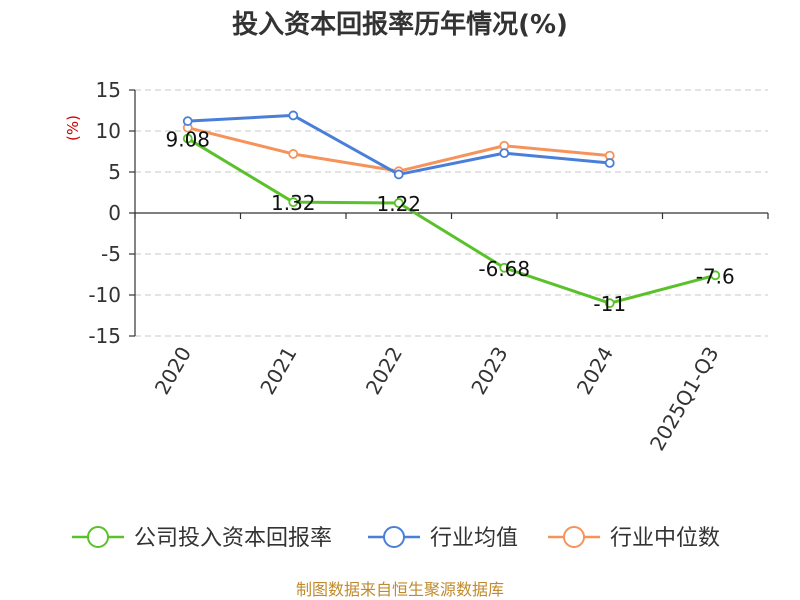 The width and height of the screenshot is (800, 600). What do you see at coordinates (474, 538) in the screenshot?
I see `legend-label: 行业均值` at bounding box center [474, 538].